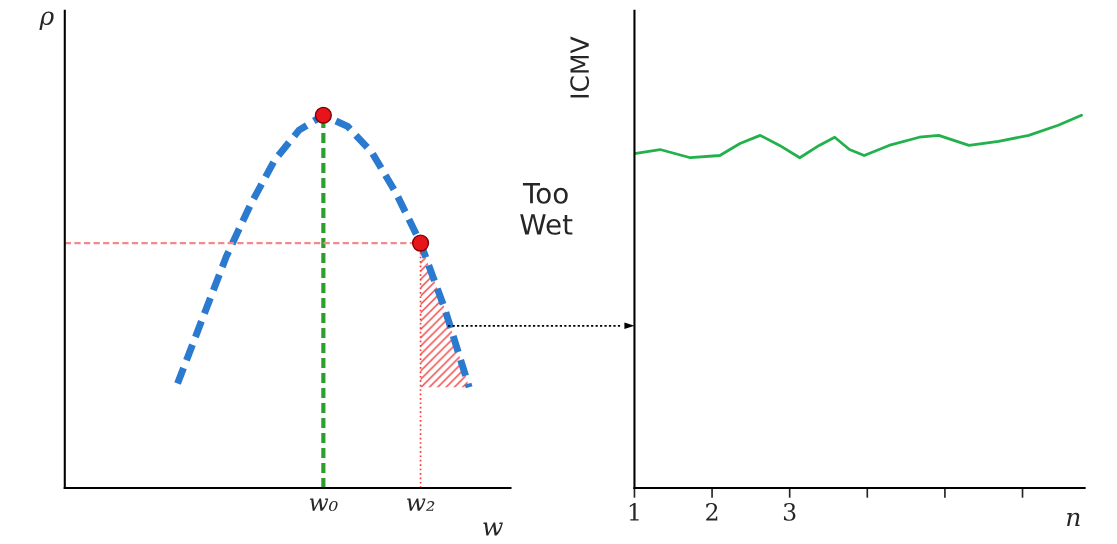 This screenshot has width=1117, height=544. I want to click on x-axis-title: w, so click(493, 529).